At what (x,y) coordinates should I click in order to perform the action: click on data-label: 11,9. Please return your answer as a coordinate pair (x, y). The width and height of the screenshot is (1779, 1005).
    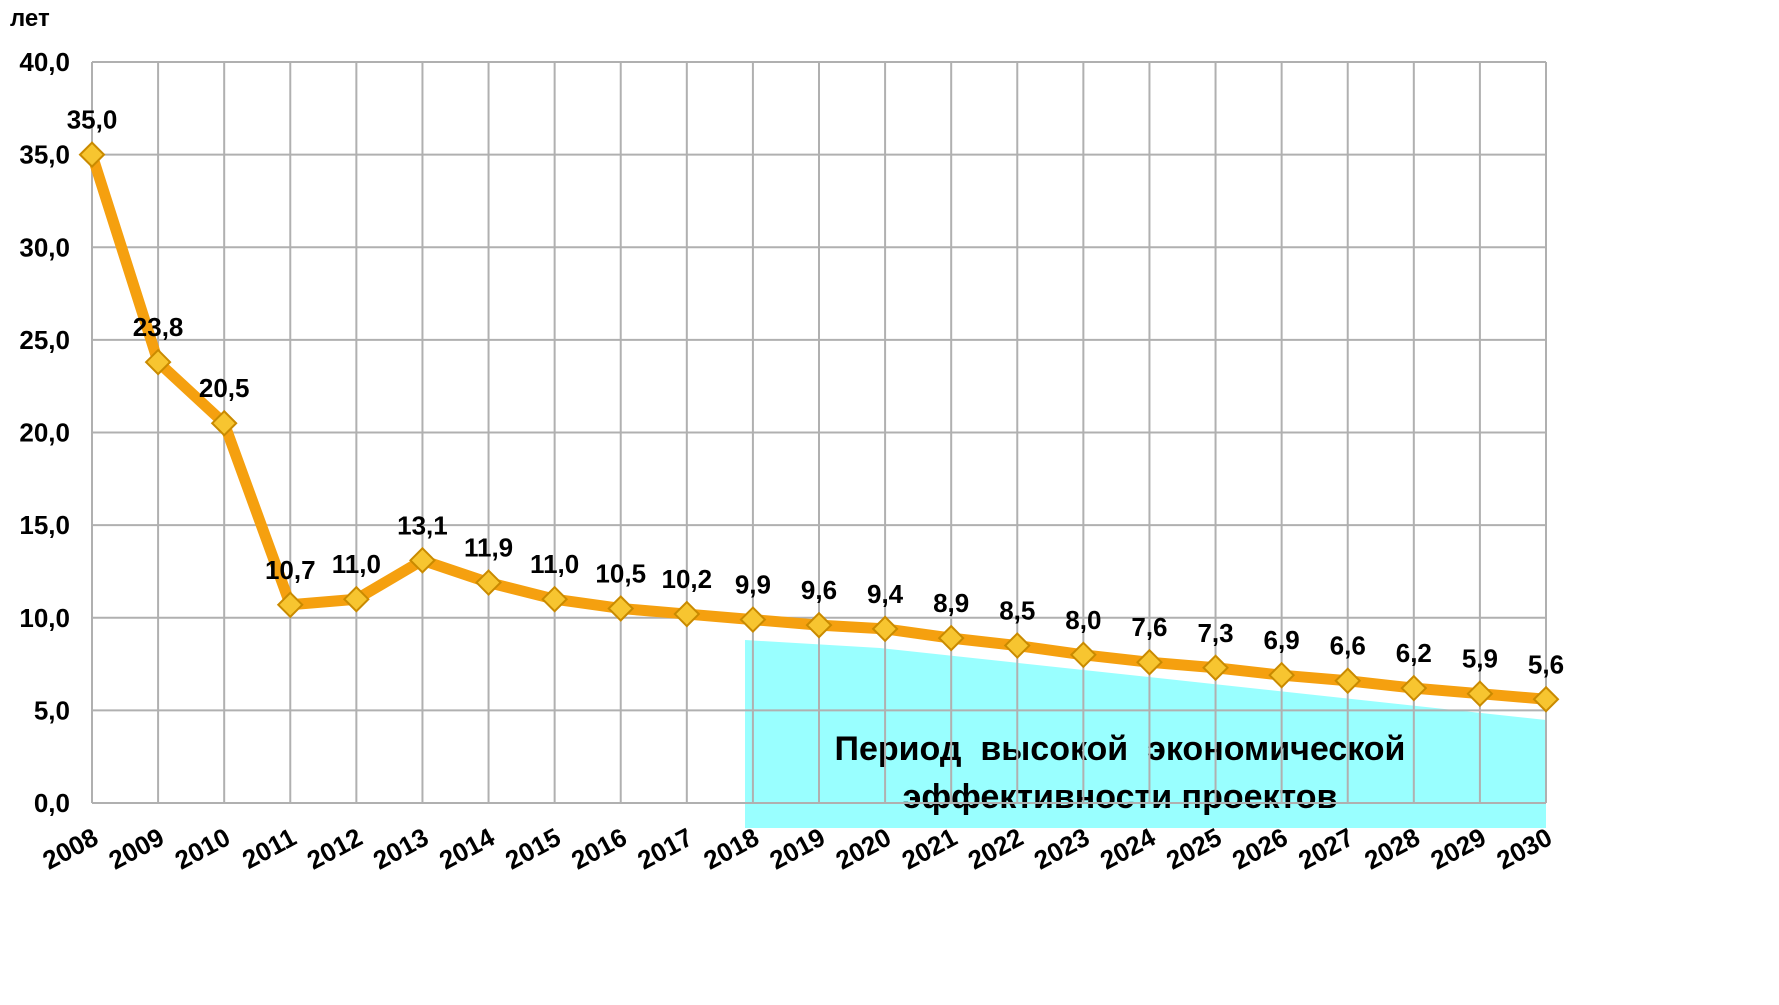
    Looking at the image, I should click on (488, 548).